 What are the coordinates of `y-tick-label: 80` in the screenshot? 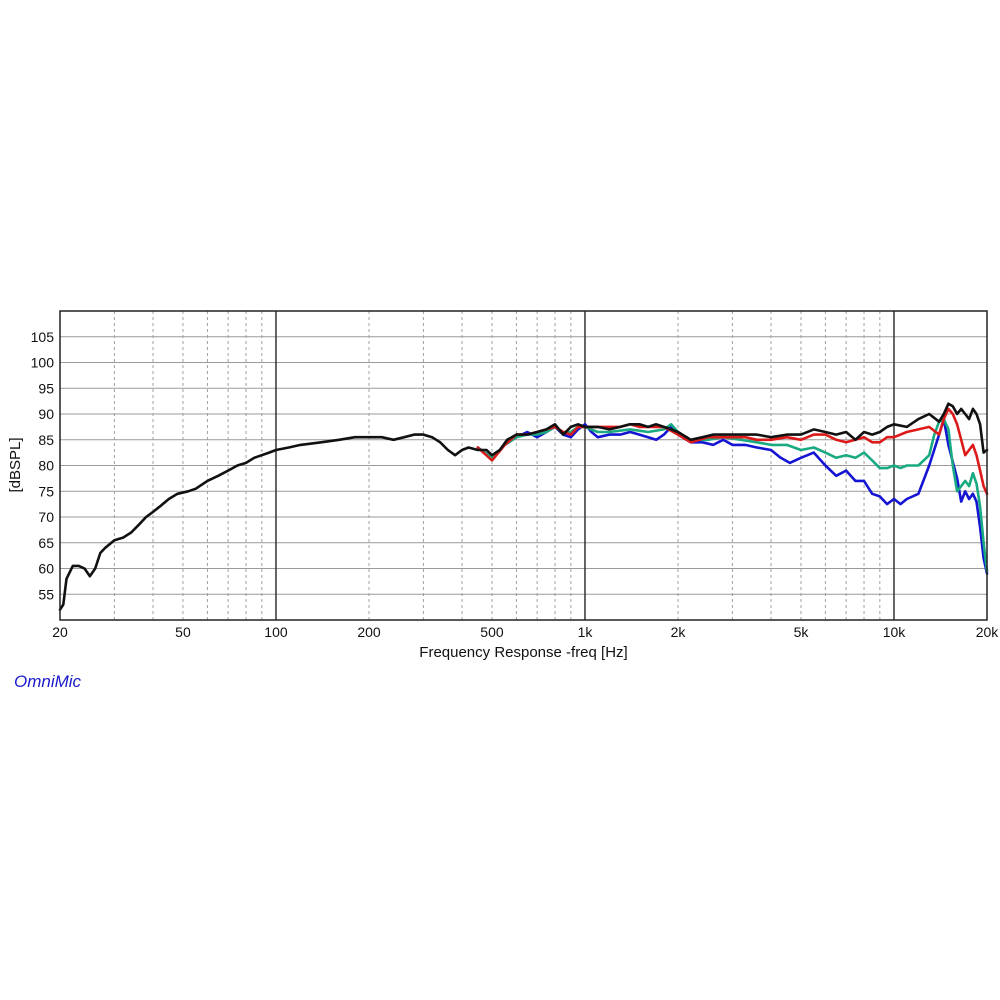 It's located at (46, 466).